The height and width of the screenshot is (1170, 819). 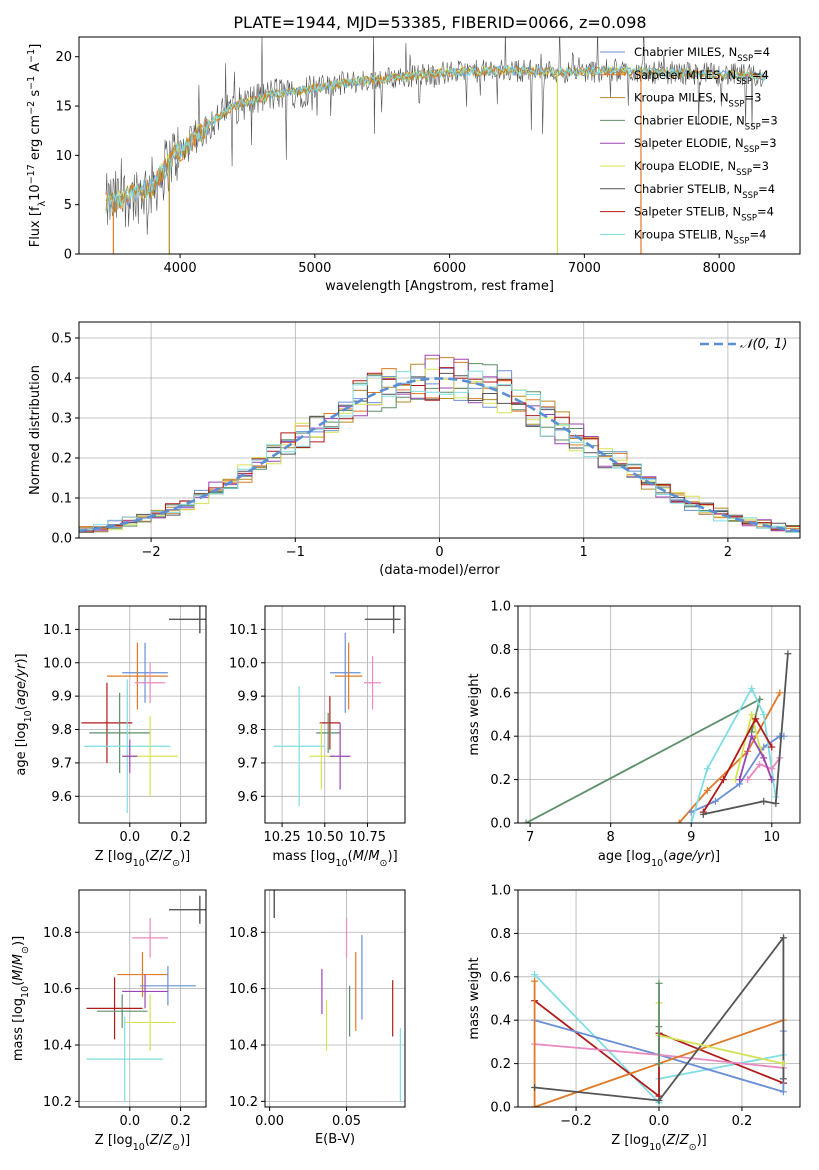 What do you see at coordinates (439, 455) in the screenshot?
I see `gaussian-curve` at bounding box center [439, 455].